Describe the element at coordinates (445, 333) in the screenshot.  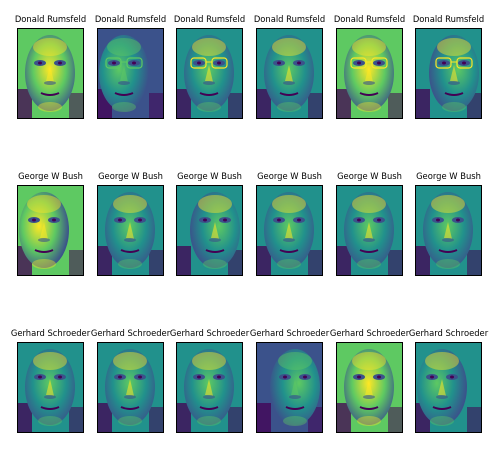
I see `face-title: Gerhard Schroeder` at that location.